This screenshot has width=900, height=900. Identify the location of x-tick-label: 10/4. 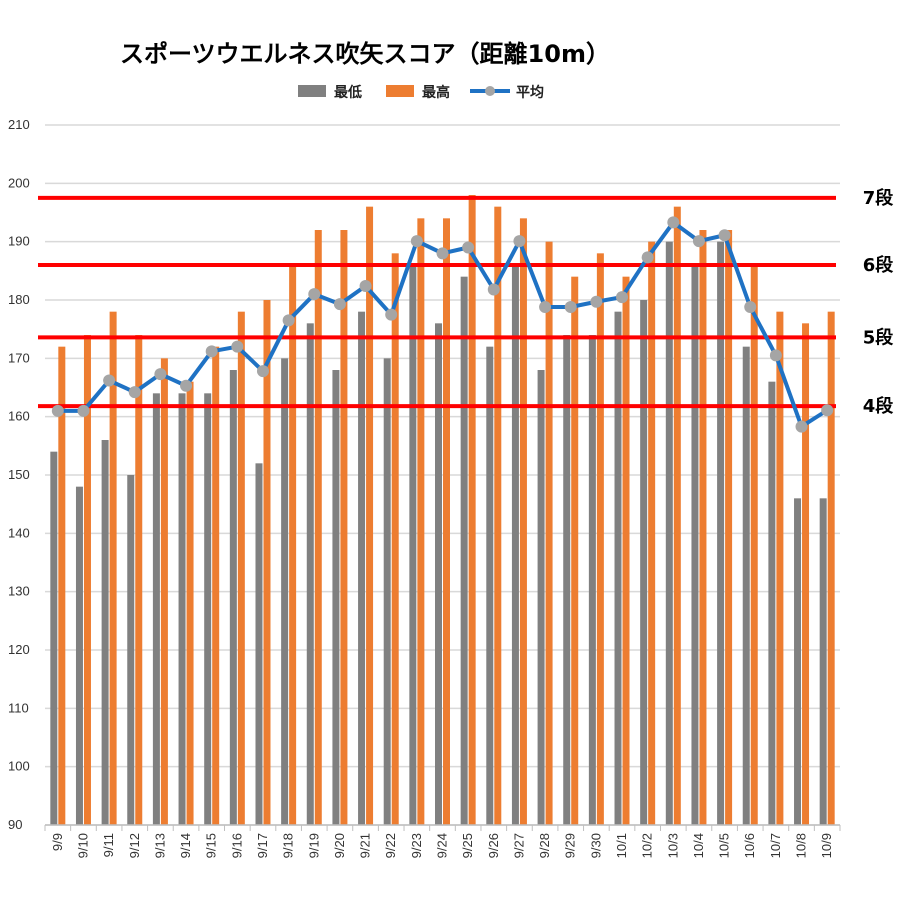
(698, 845).